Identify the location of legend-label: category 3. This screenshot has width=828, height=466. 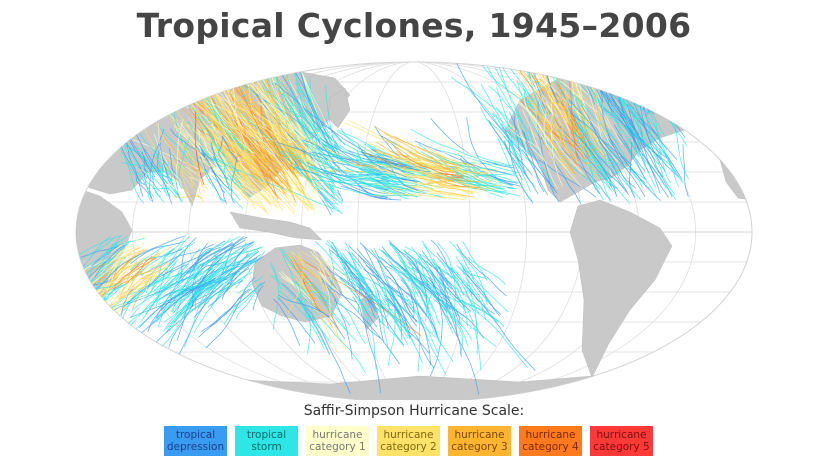
(479, 447).